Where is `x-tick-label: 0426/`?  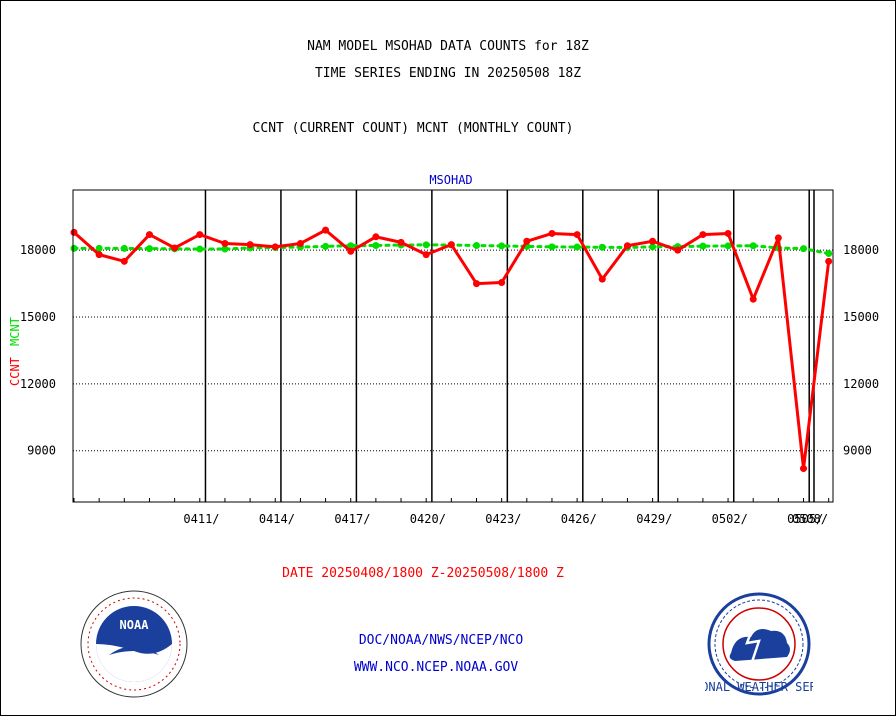 x-tick-label: 0426/ is located at coordinates (579, 519).